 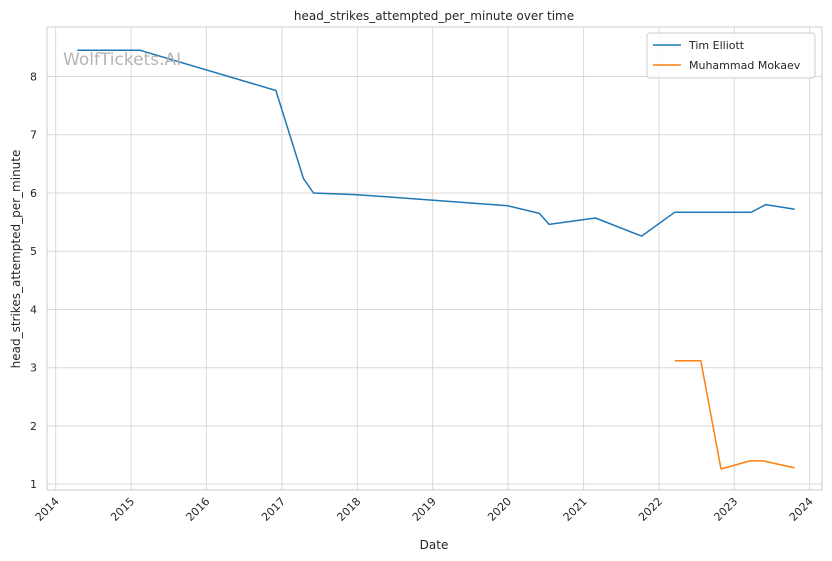 What do you see at coordinates (33, 193) in the screenshot?
I see `y-tick-6: 6` at bounding box center [33, 193].